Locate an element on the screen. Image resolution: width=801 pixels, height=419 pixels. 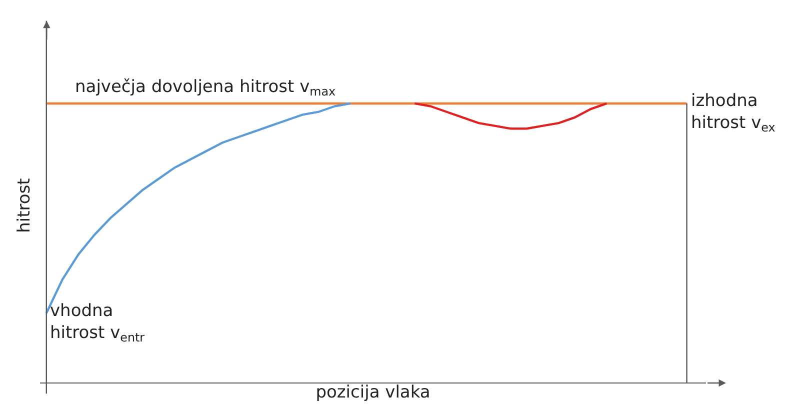
annotation: vhodna hitrost v$_{entr}$ is located at coordinates (97, 323).